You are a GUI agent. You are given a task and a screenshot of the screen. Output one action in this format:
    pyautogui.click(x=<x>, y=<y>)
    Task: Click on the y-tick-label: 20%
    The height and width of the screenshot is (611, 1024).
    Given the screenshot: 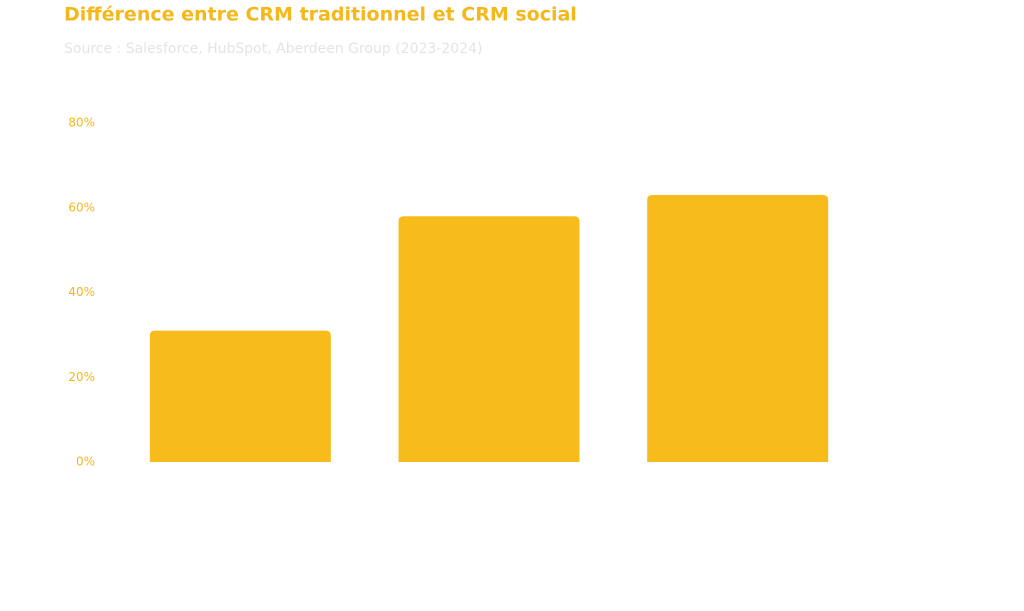 What is the action you would take?
    pyautogui.click(x=81, y=377)
    